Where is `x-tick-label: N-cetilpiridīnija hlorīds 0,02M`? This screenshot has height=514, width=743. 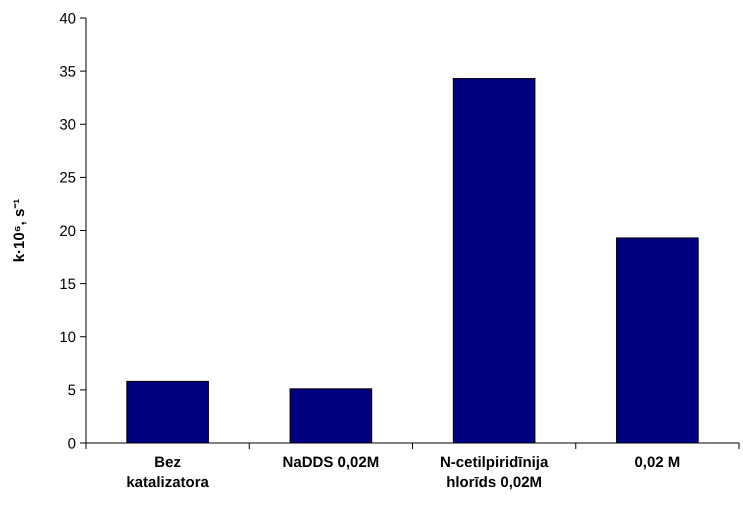
x-tick-label: N-cetilpiridīnija hlorīds 0,02M is located at coordinates (494, 472).